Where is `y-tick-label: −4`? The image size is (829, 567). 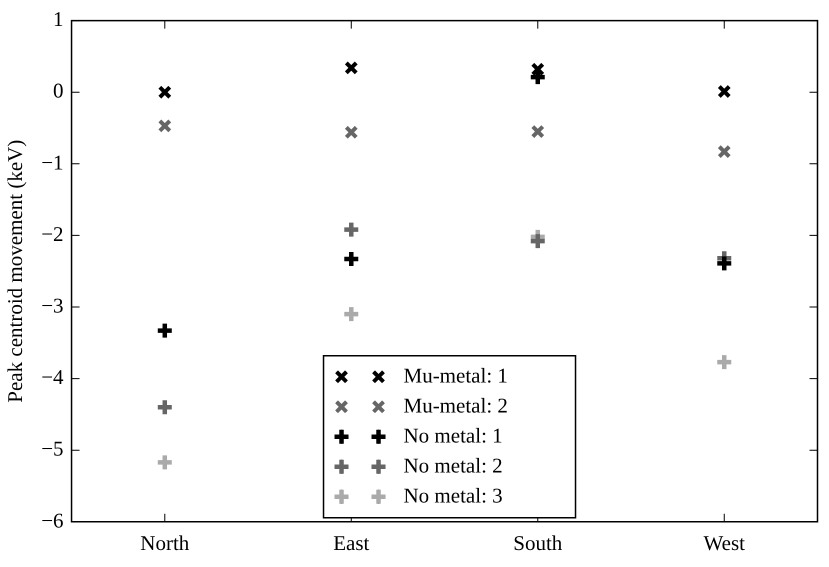 y-tick-label: −4 is located at coordinates (52, 377).